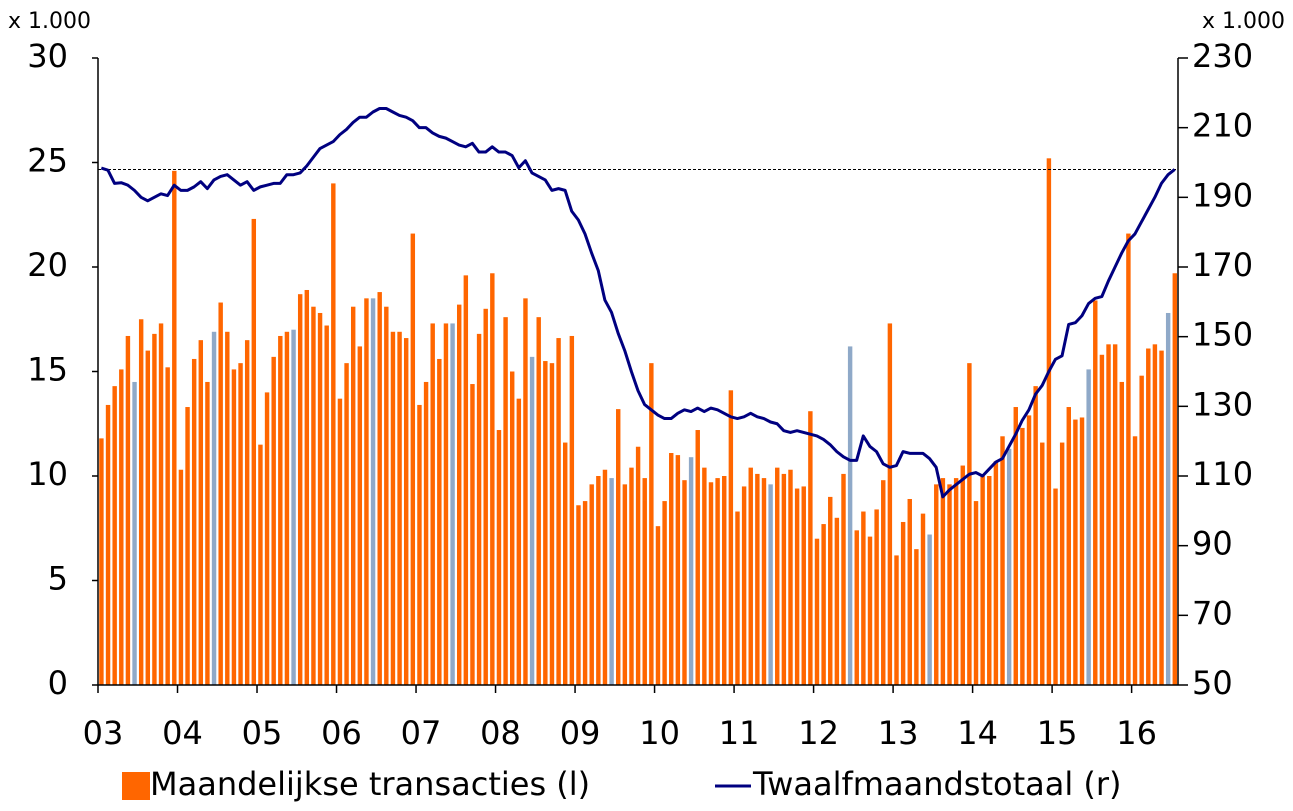 The image size is (1293, 811). I want to click on legend-swatch, so click(136, 786).